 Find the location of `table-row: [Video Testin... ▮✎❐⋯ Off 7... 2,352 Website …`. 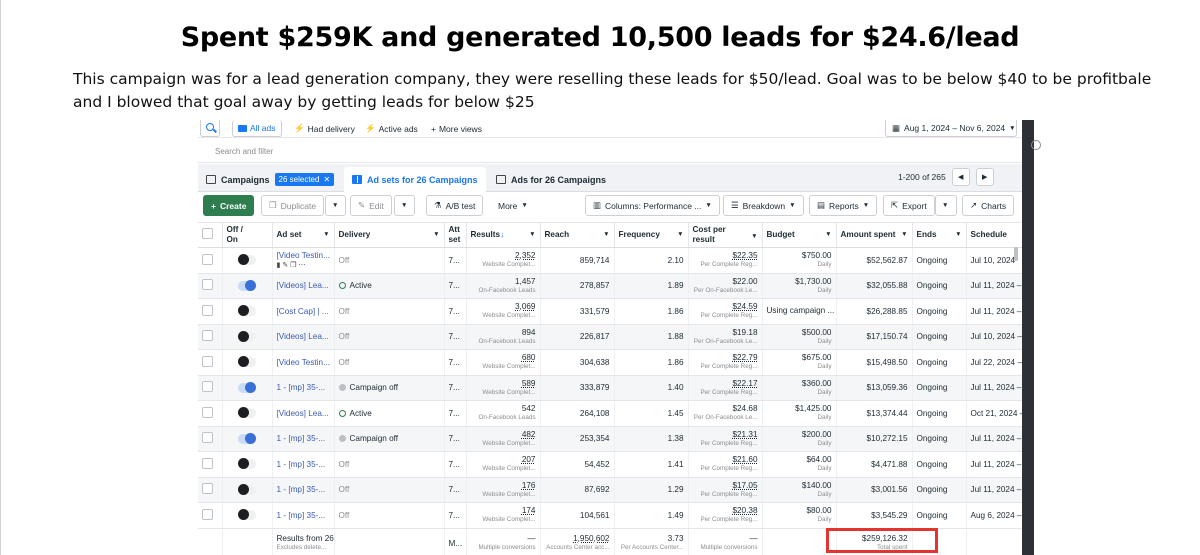

table-row: [Video Testin... ▮✎❐⋯ Off 7... 2,352 Website … is located at coordinates (610, 260).